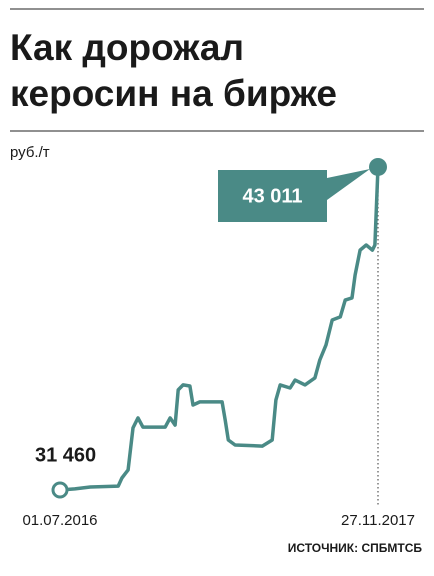 The width and height of the screenshot is (434, 576). Describe the element at coordinates (378, 520) in the screenshot. I see `x-tick-label: 27.11.2017` at that location.